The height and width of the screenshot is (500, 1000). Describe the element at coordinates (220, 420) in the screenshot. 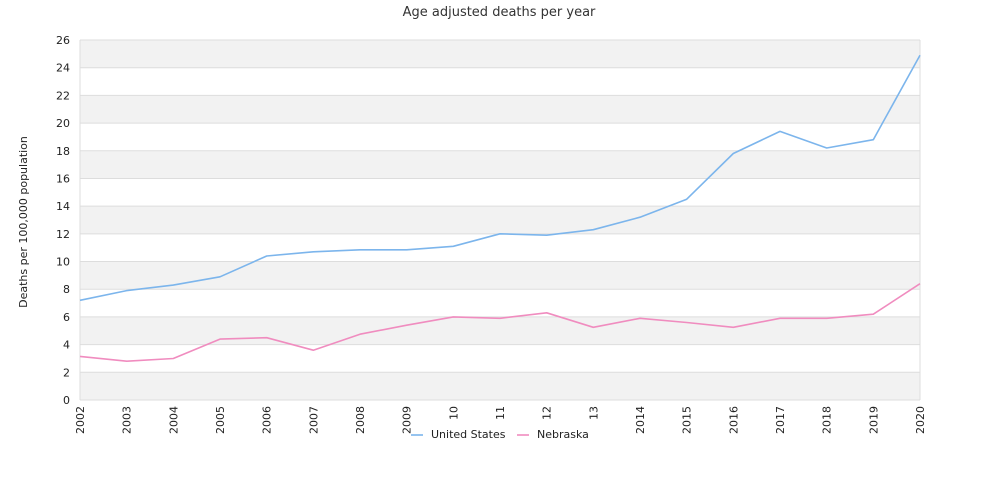

I see `x-tick-label: 2005` at that location.